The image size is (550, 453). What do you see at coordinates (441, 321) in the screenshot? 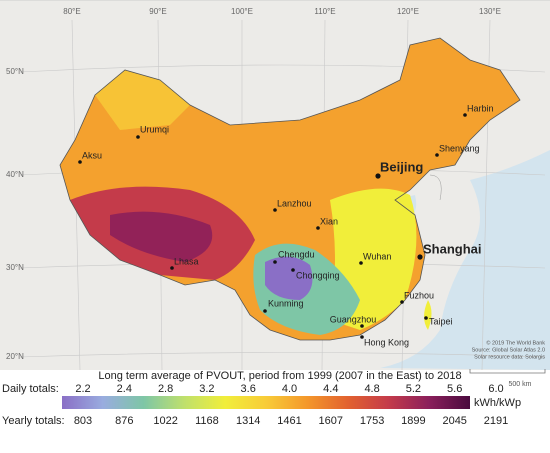
I see `city-label: Taipei` at bounding box center [441, 321].